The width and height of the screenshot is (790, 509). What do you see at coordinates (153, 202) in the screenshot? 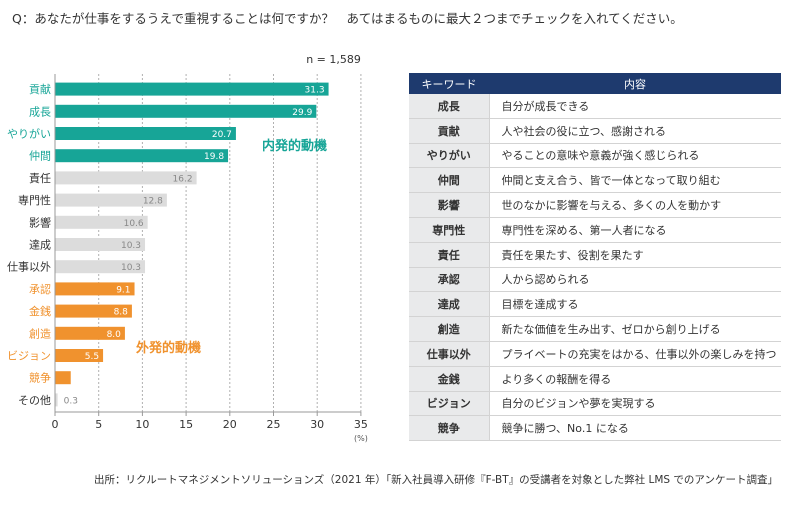
I see `value-label: 12.8` at bounding box center [153, 202].